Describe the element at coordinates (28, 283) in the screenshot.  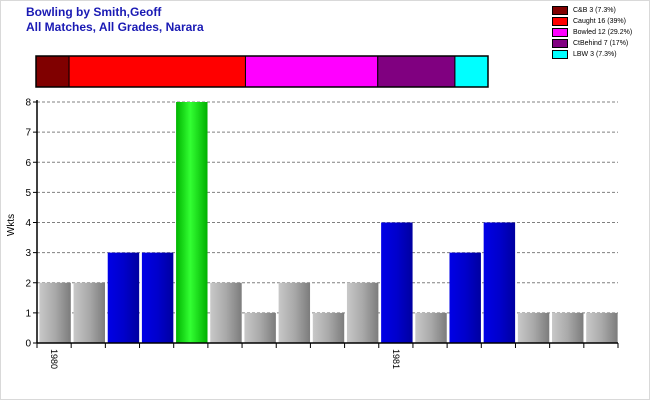
I see `y-tick-label: 2` at that location.